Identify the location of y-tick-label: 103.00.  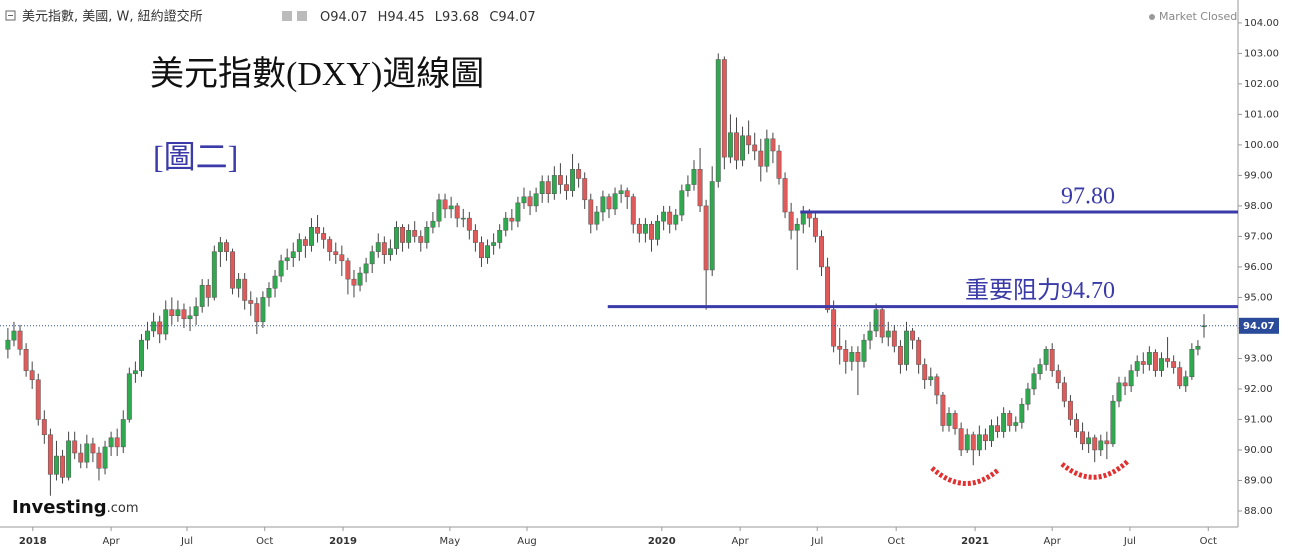
(1261, 53).